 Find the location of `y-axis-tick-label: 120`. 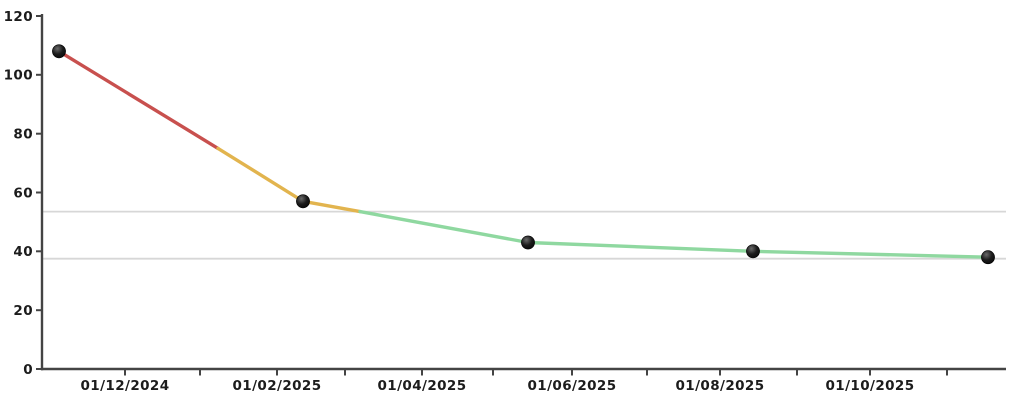

y-axis-tick-label: 120 is located at coordinates (18, 17).